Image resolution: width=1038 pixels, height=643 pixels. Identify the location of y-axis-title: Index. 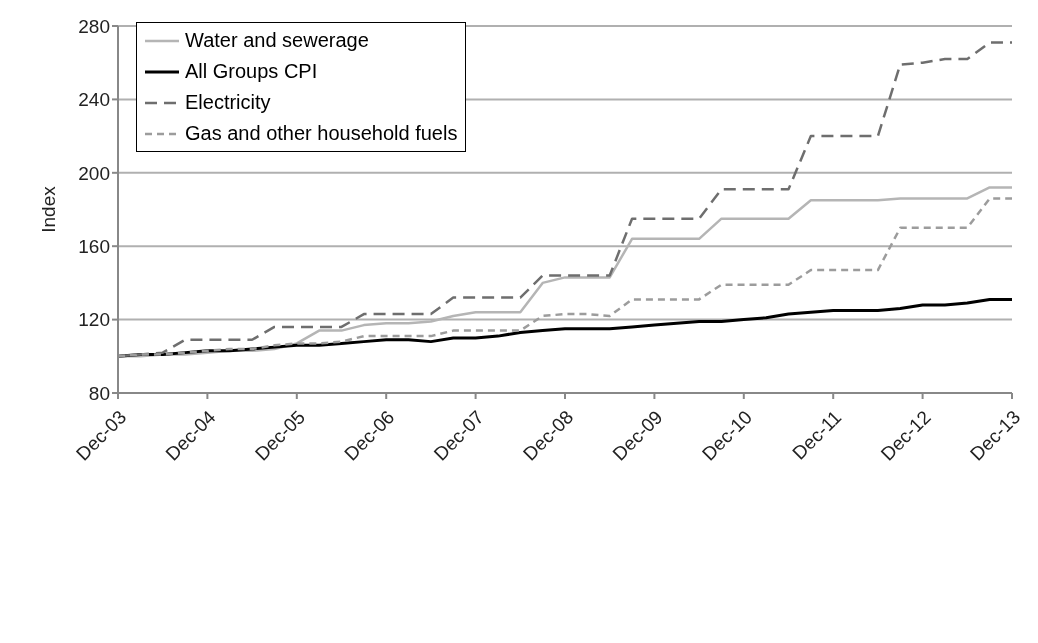
(48, 209).